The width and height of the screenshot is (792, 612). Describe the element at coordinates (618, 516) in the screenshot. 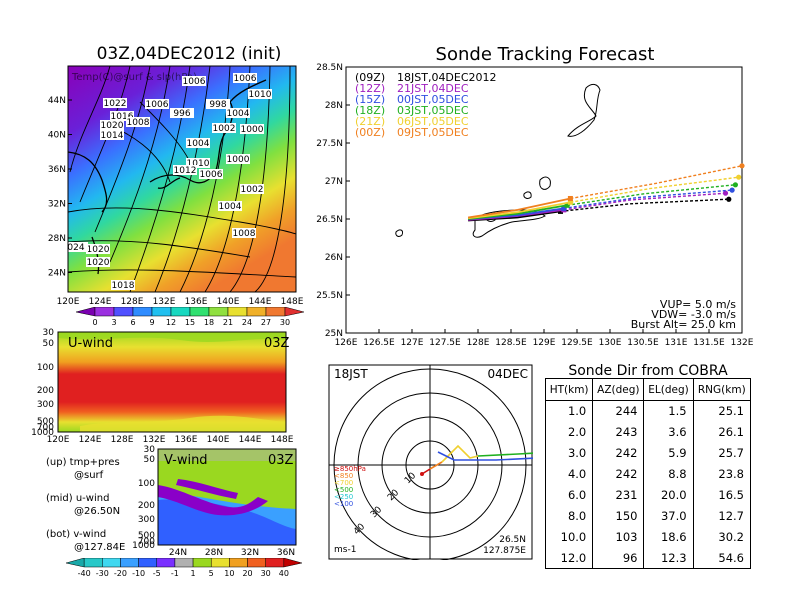

I see `cobra-cell: 150` at that location.